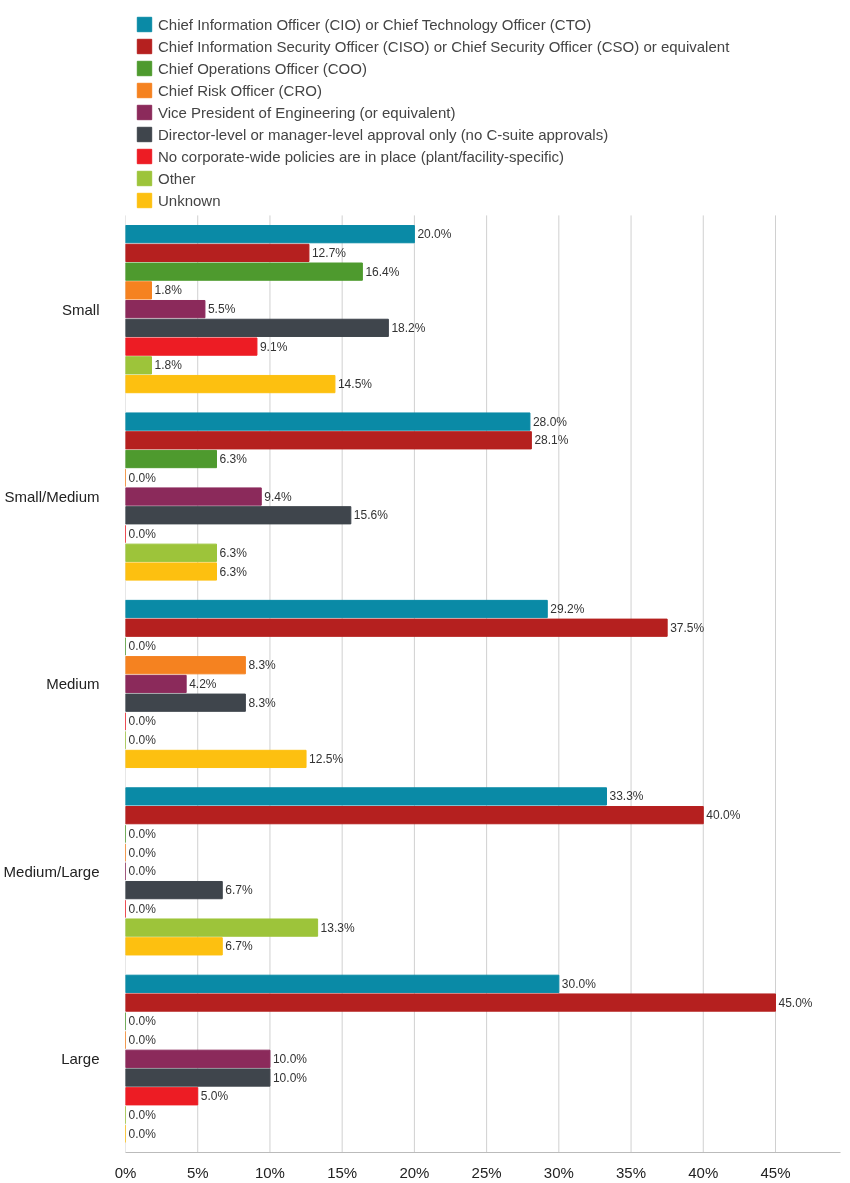 This screenshot has width=850, height=1183. I want to click on legend-label: Chief Information Officer (CIO) or Chief Technology Officer (CTO), so click(375, 24).